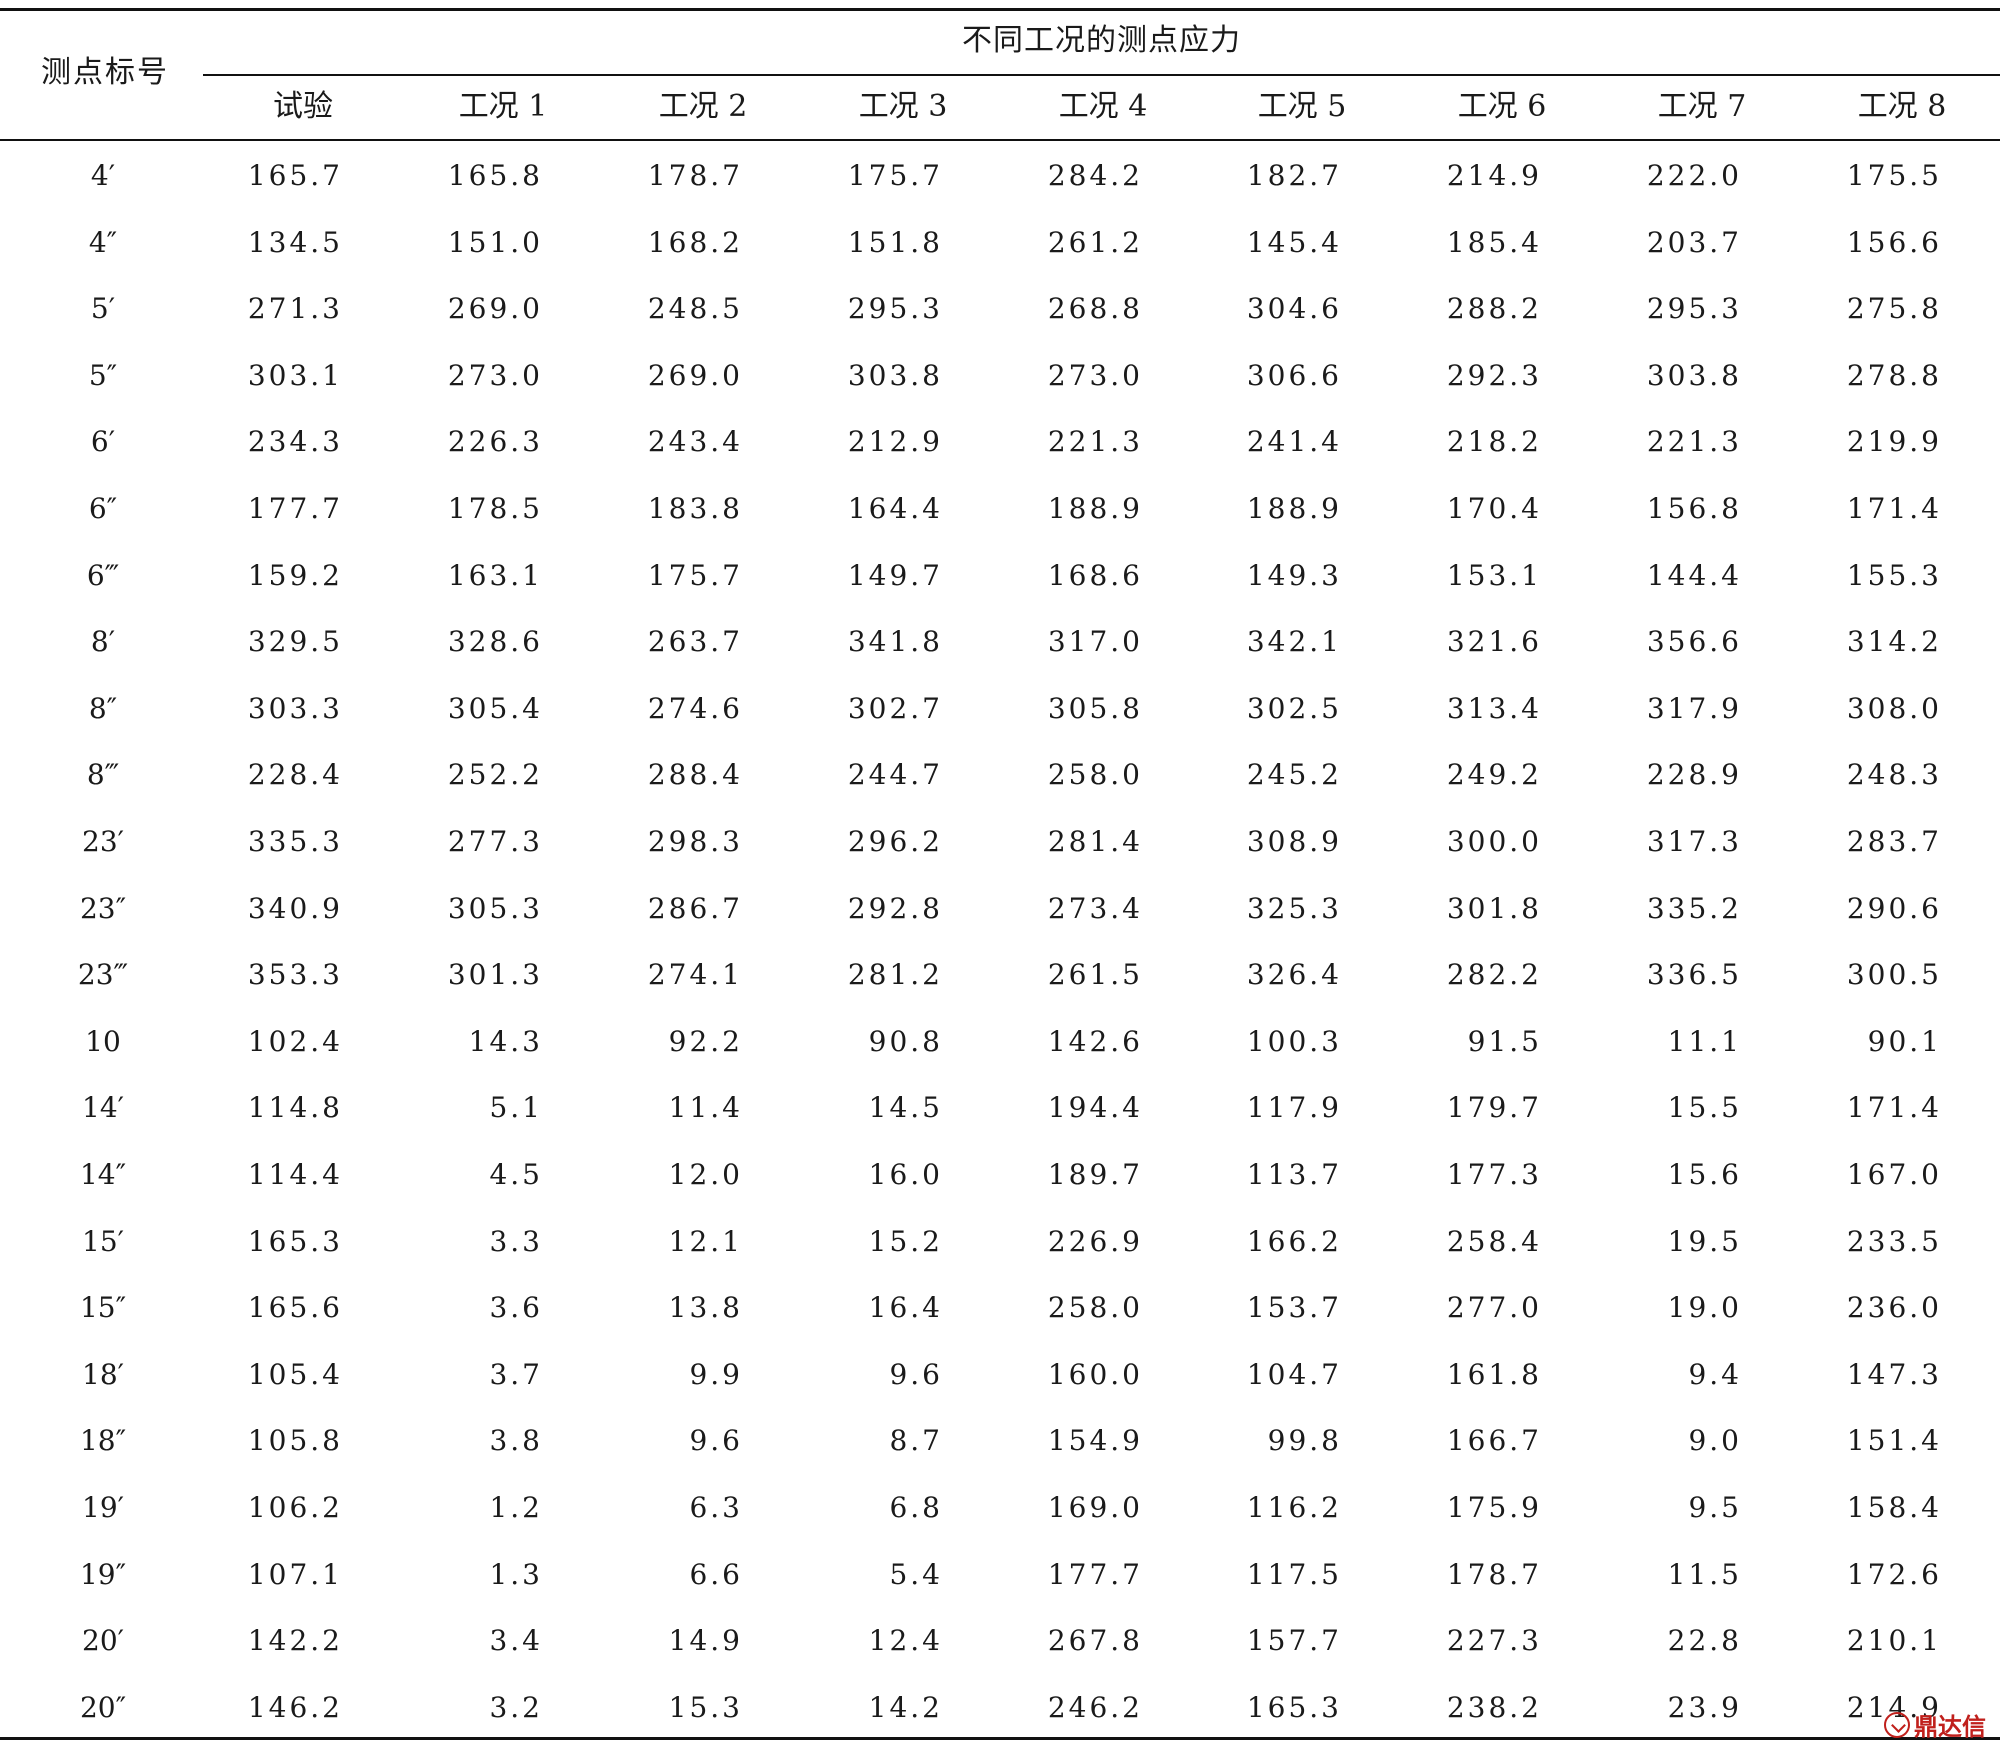 The width and height of the screenshot is (2000, 1744). I want to click on table-cell: 236.0, so click(1894, 1307).